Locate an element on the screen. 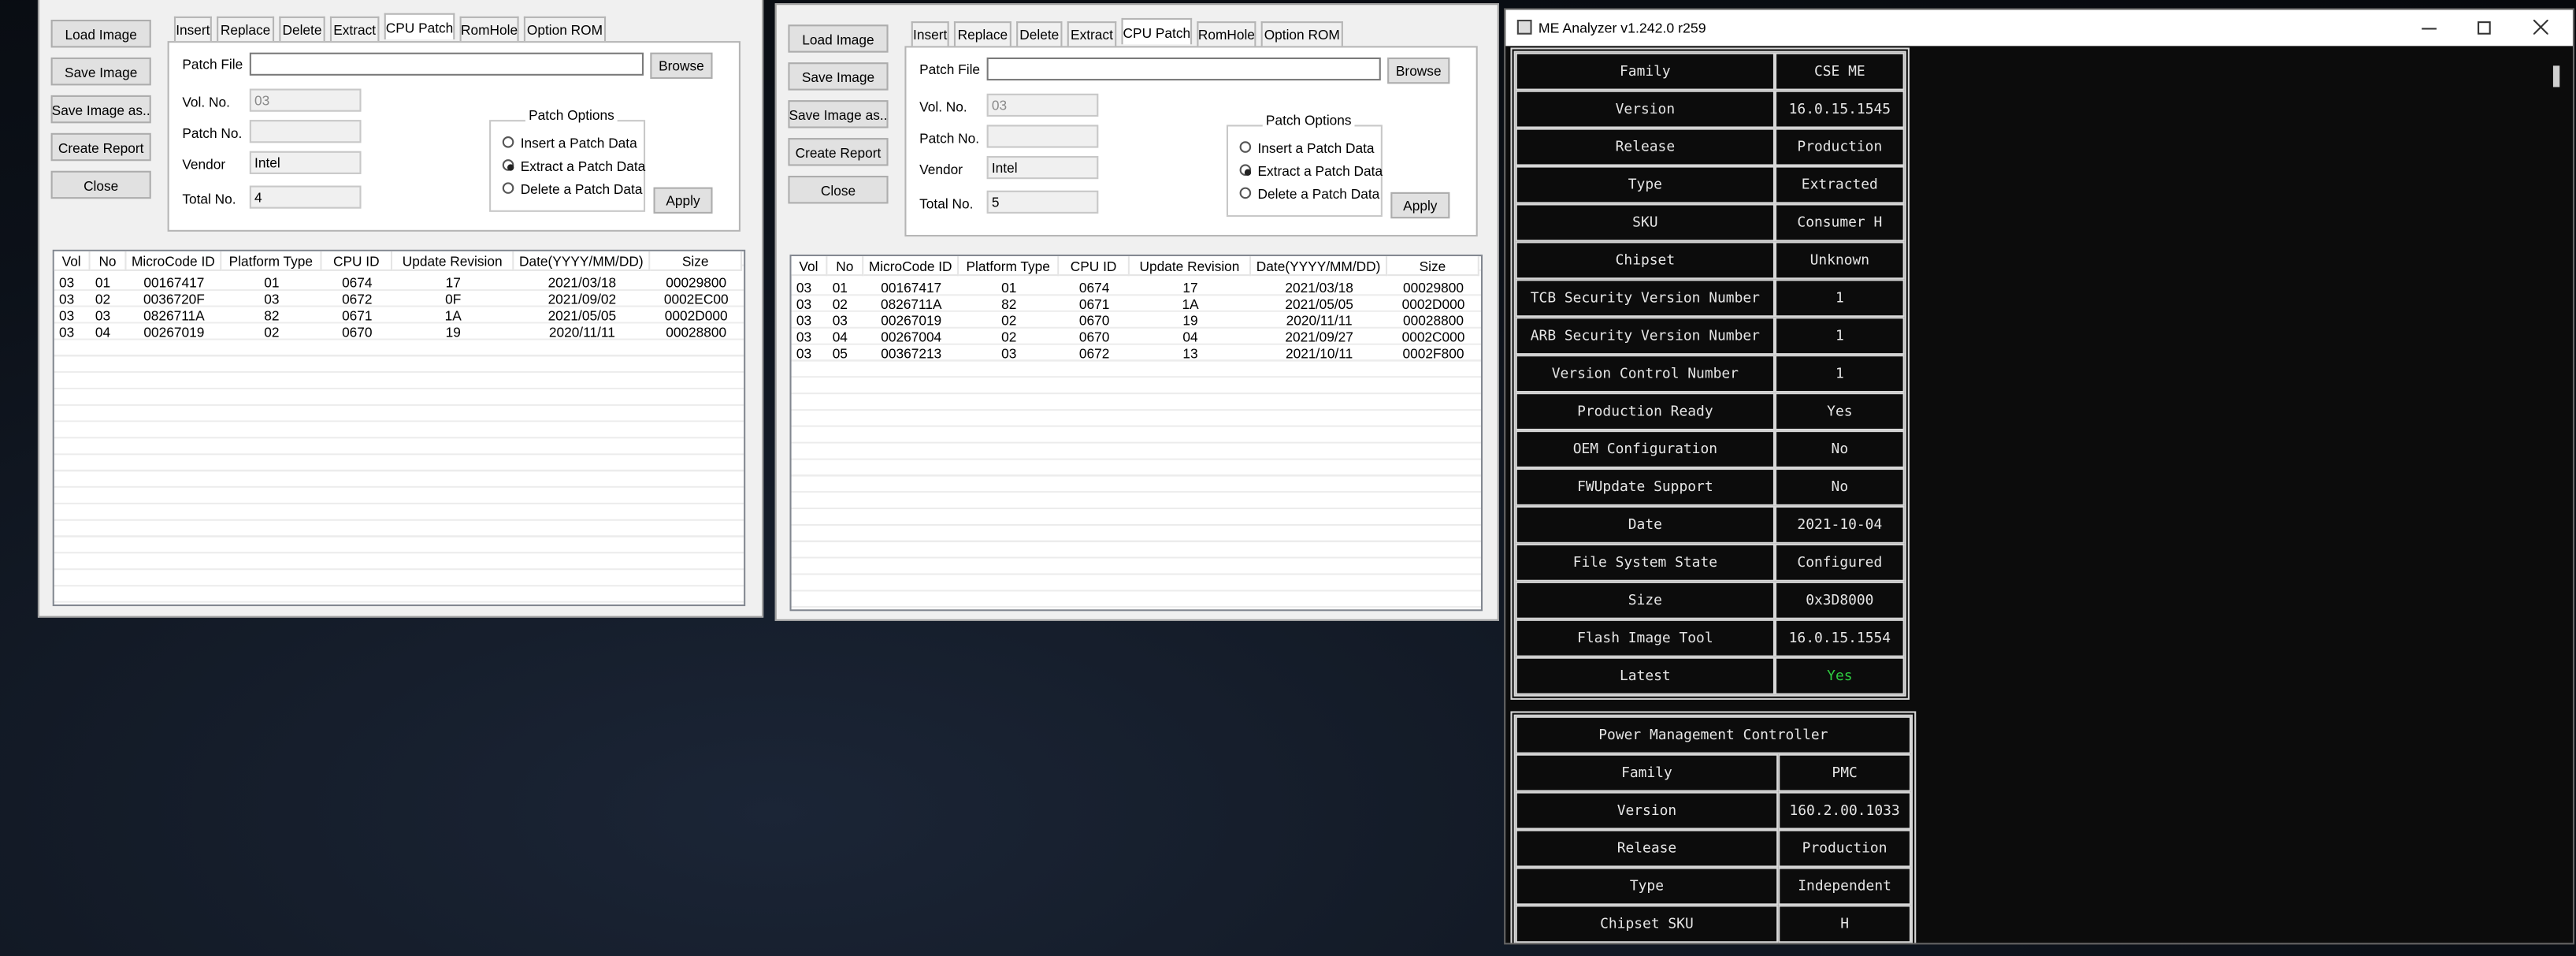 The width and height of the screenshot is (2576, 956). label: Patch File is located at coordinates (212, 64).